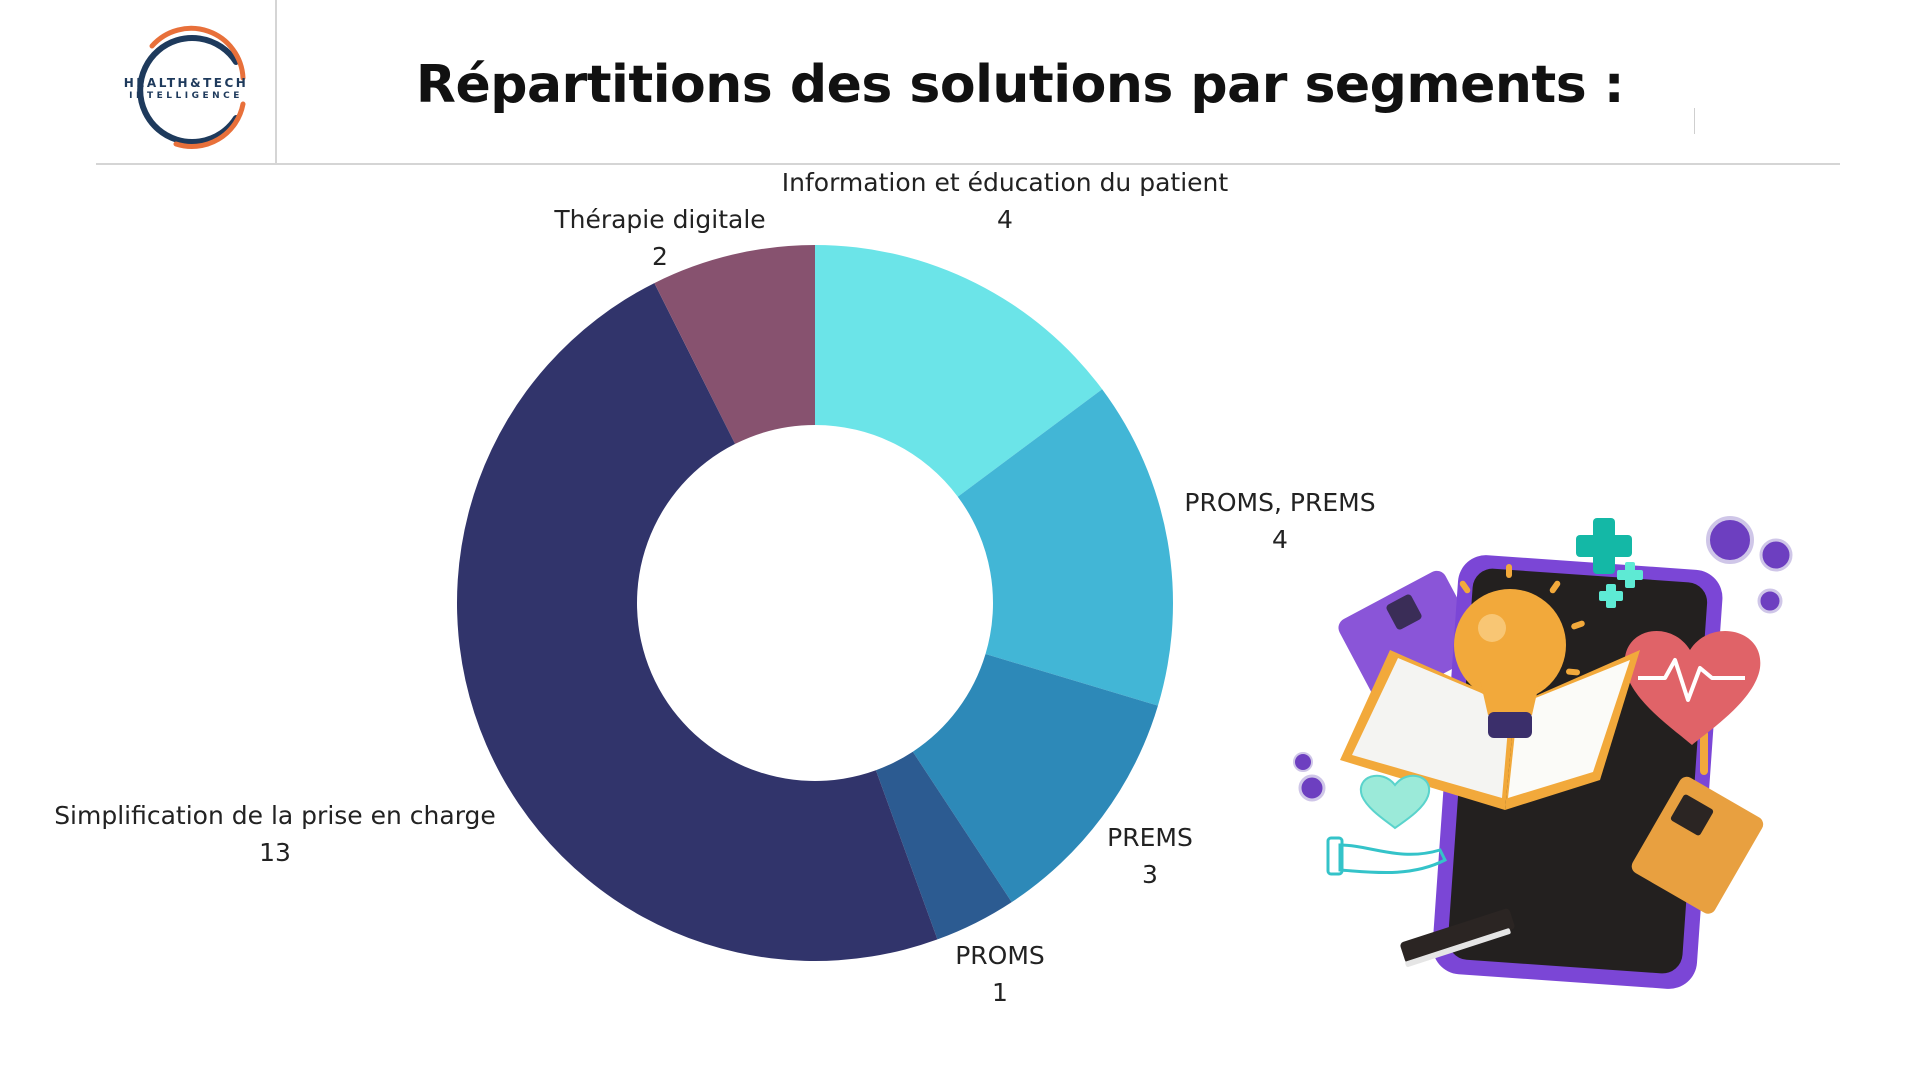 This screenshot has width=1920, height=1080. I want to click on data-label-proms-name: PROMS, so click(1000, 955).